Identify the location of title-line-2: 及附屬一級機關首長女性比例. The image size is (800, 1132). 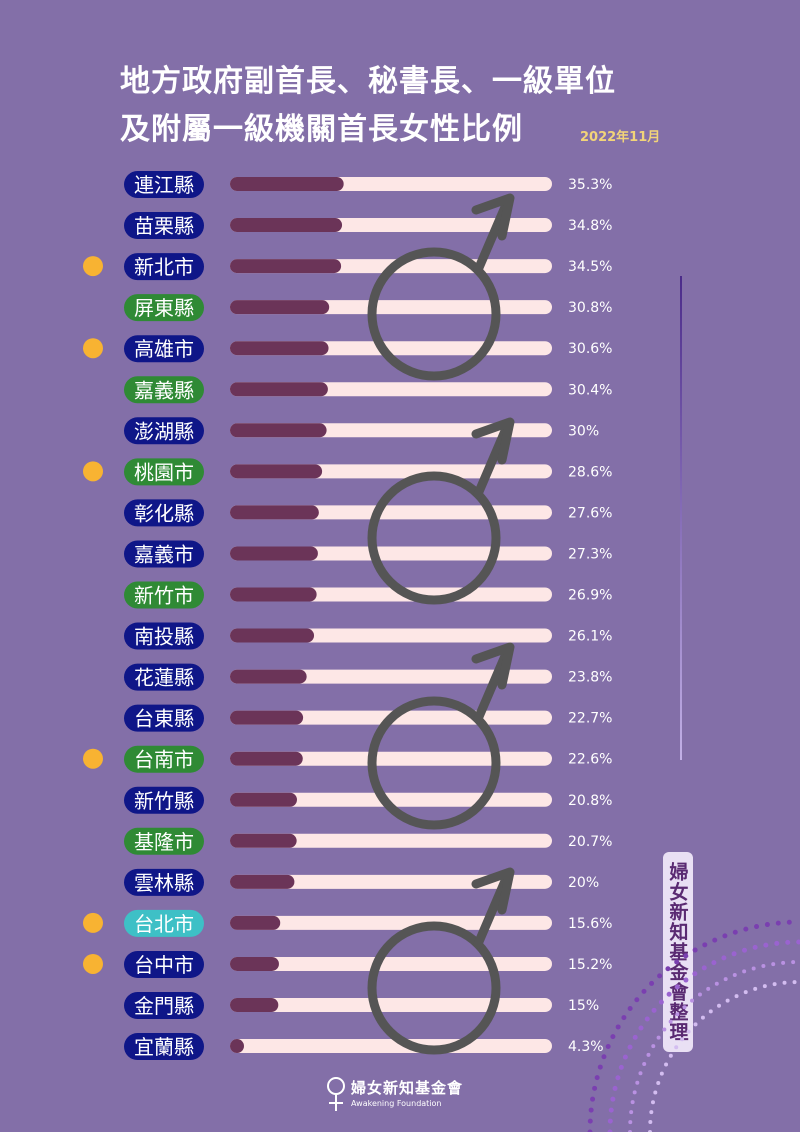
(321, 129).